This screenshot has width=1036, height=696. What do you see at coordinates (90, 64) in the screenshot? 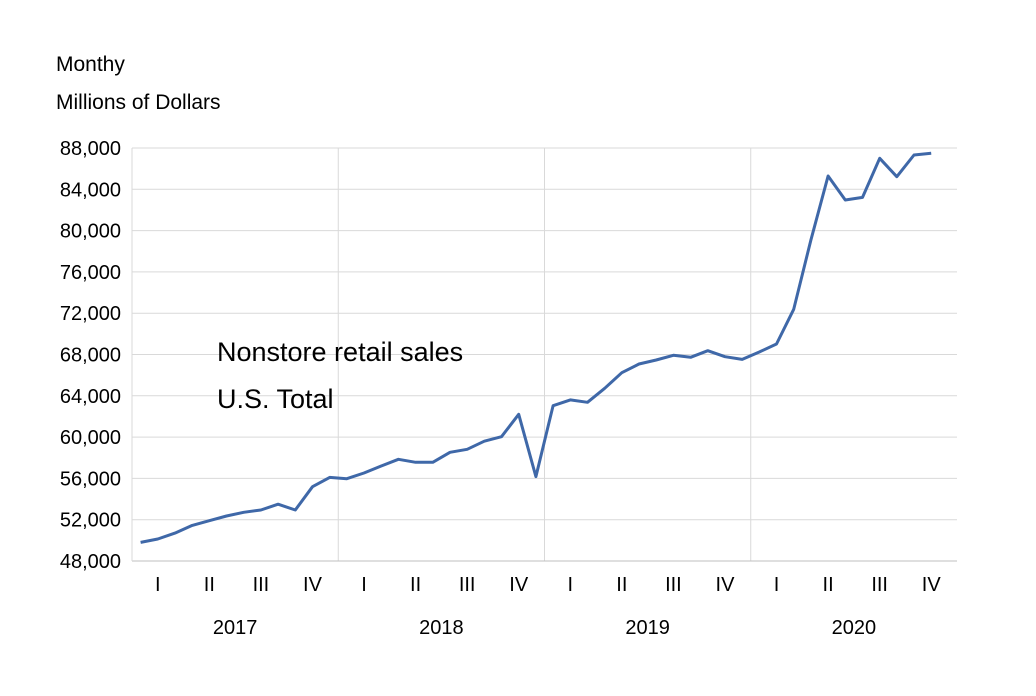
I see `chart-title-line-1: Monthy` at bounding box center [90, 64].